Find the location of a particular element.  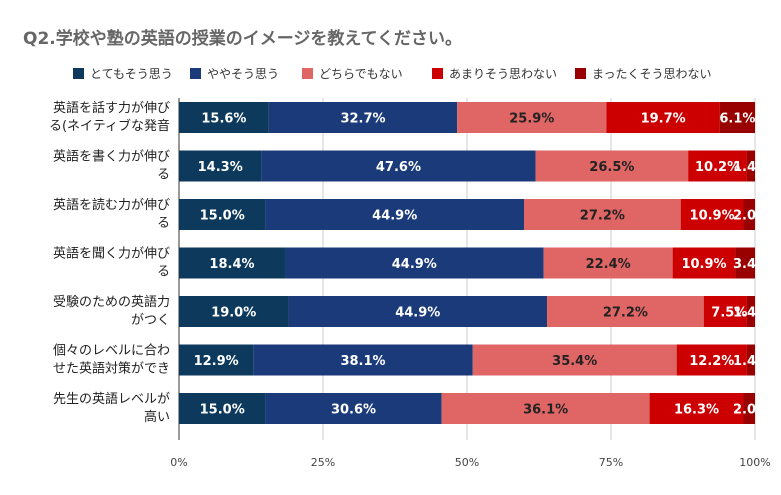

data-label: 38.1% is located at coordinates (362, 361).